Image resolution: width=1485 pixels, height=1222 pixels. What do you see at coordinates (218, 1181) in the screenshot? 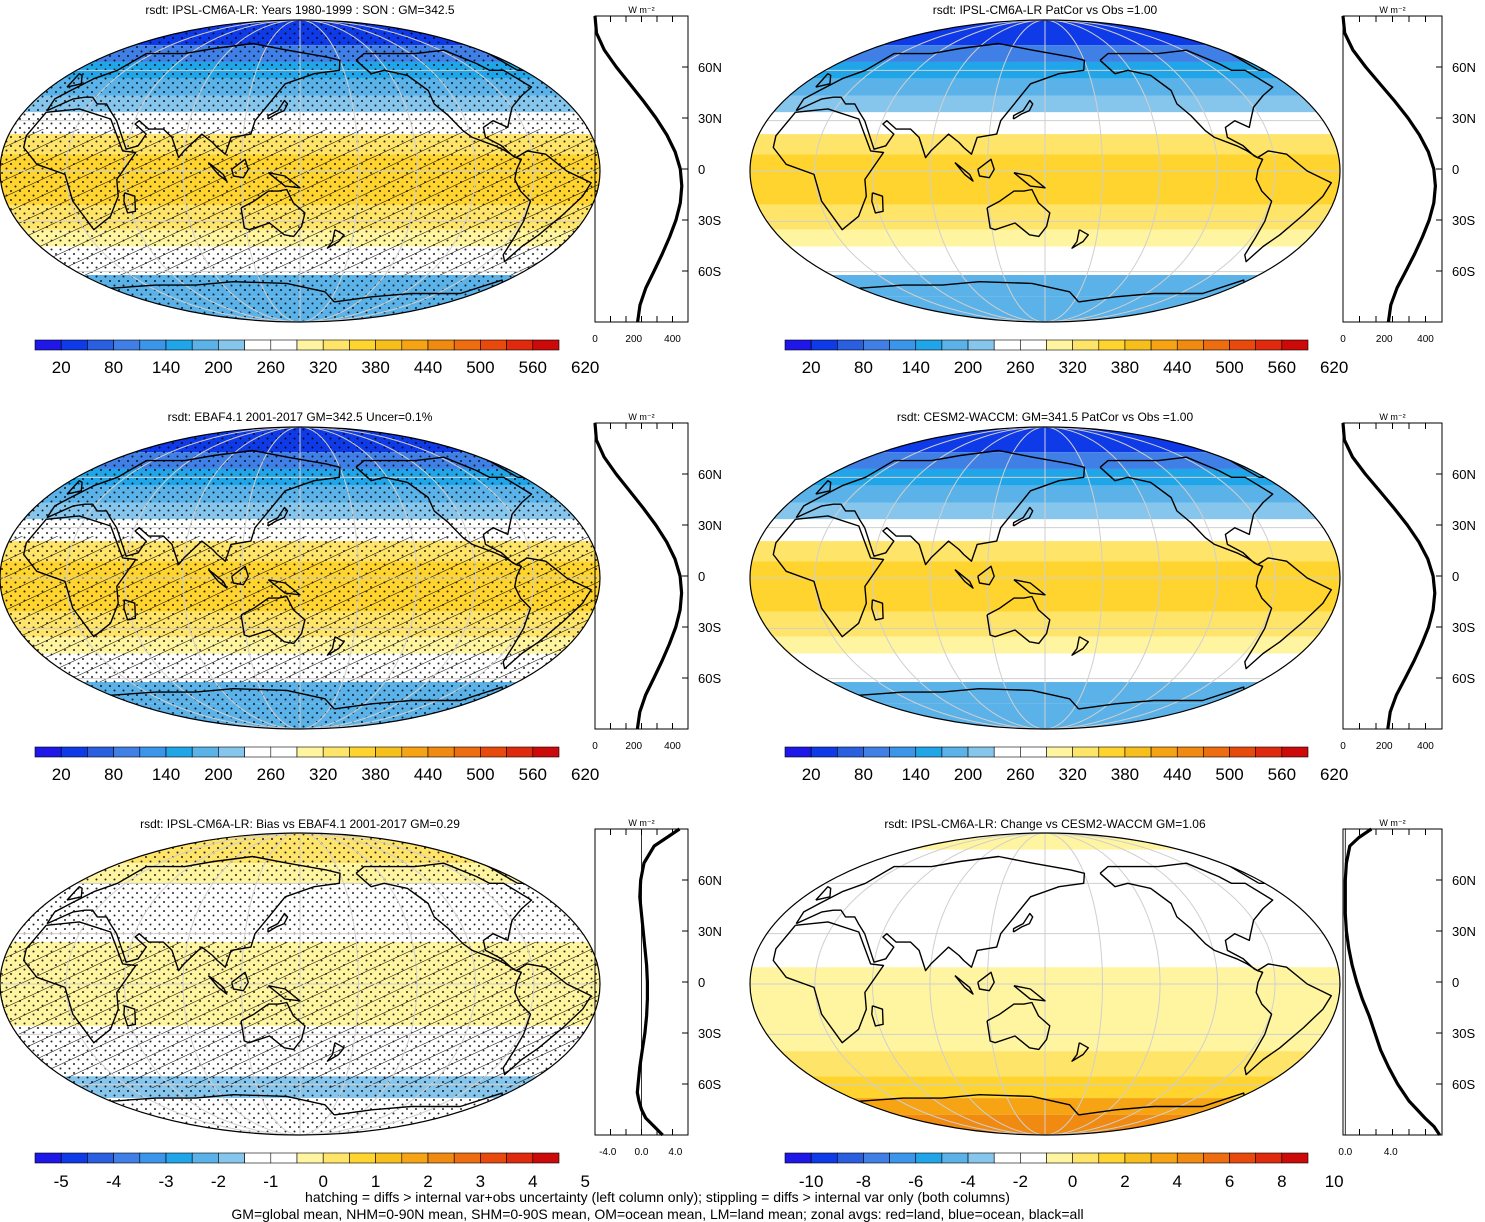
I see `colorbar-tick-label: -2` at bounding box center [218, 1181].